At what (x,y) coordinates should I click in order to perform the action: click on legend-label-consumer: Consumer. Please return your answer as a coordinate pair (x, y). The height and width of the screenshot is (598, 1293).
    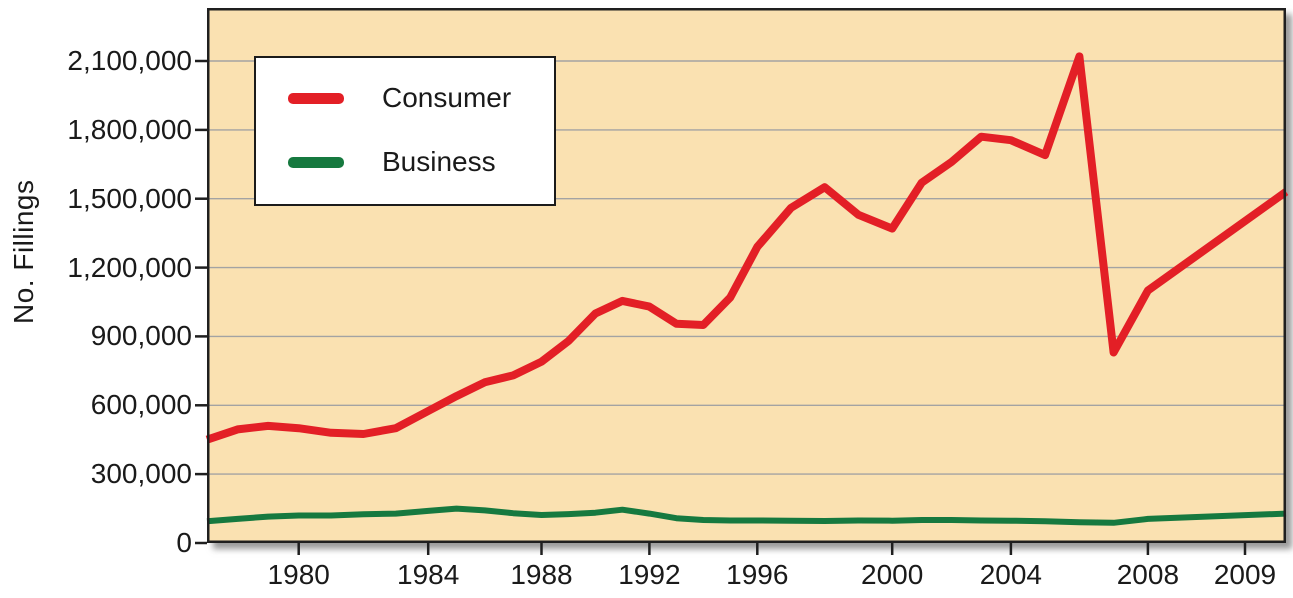
    Looking at the image, I should click on (447, 97).